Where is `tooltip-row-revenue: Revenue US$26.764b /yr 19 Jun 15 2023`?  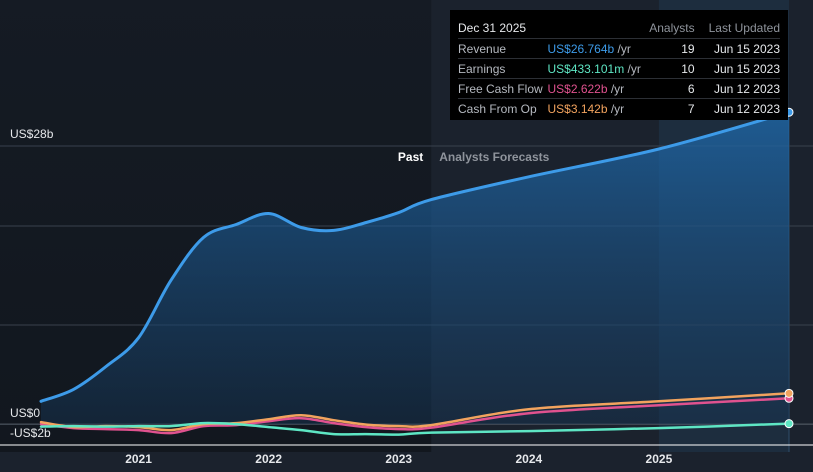 tooltip-row-revenue: Revenue US$26.764b /yr 19 Jun 15 2023 is located at coordinates (619, 48).